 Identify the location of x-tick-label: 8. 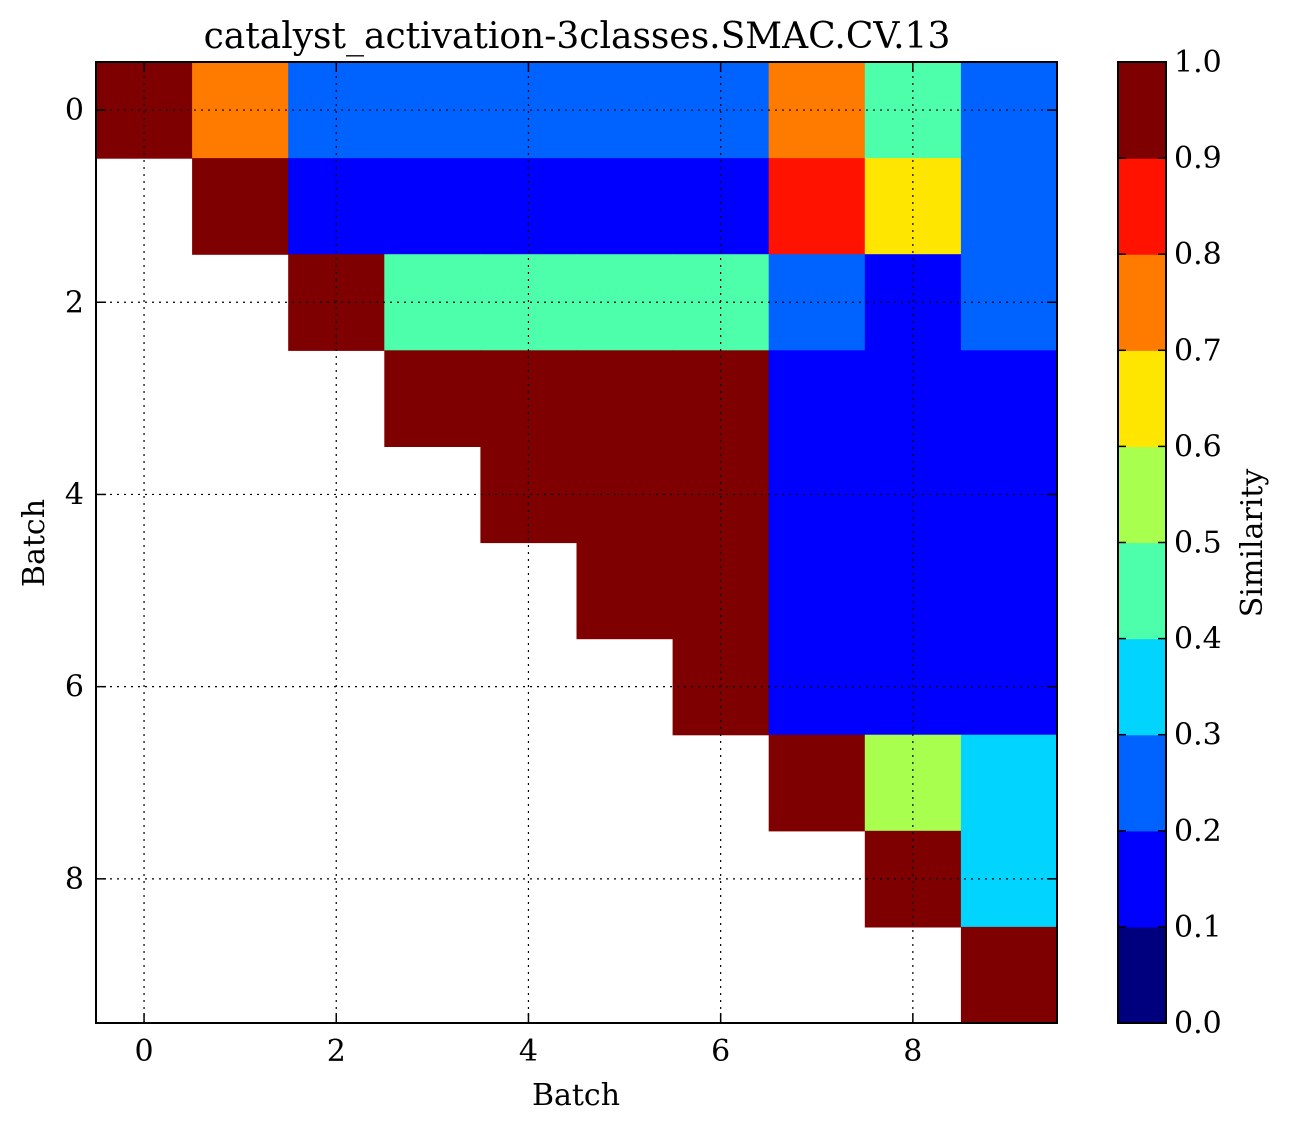
(912, 1051).